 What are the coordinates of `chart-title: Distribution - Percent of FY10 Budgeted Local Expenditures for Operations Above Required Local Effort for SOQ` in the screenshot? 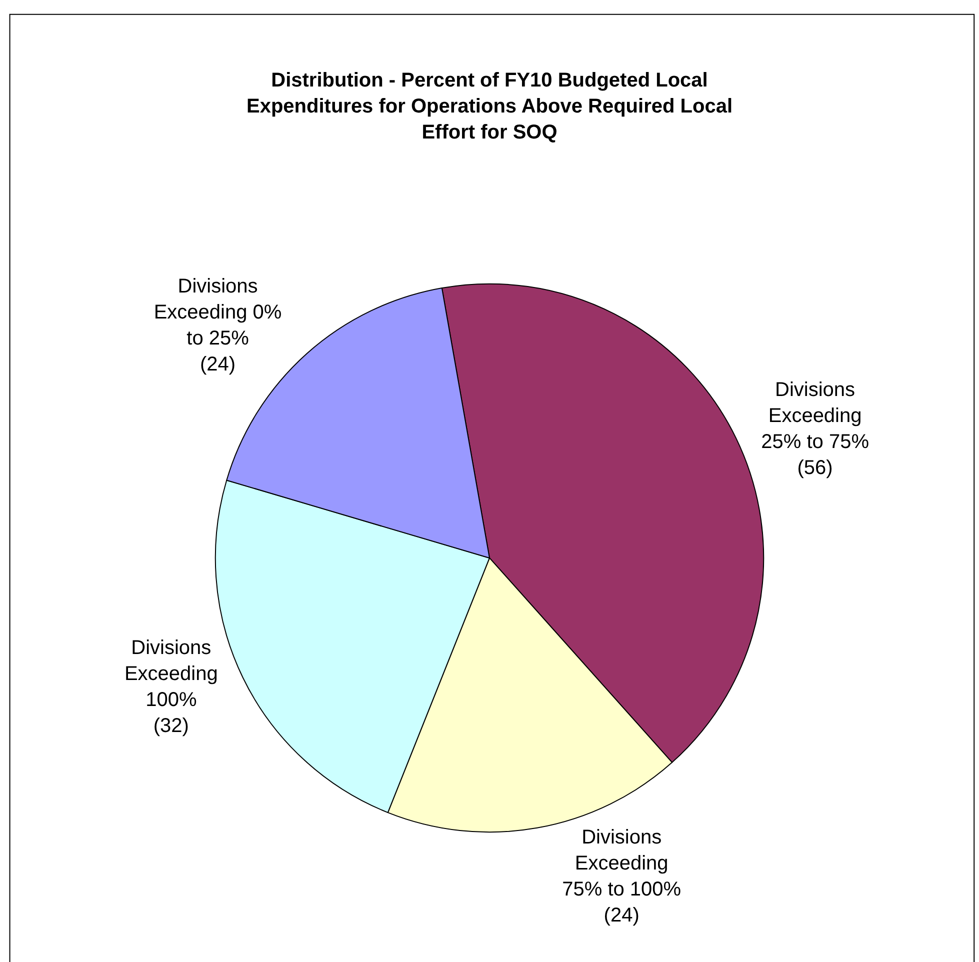 It's located at (489, 107).